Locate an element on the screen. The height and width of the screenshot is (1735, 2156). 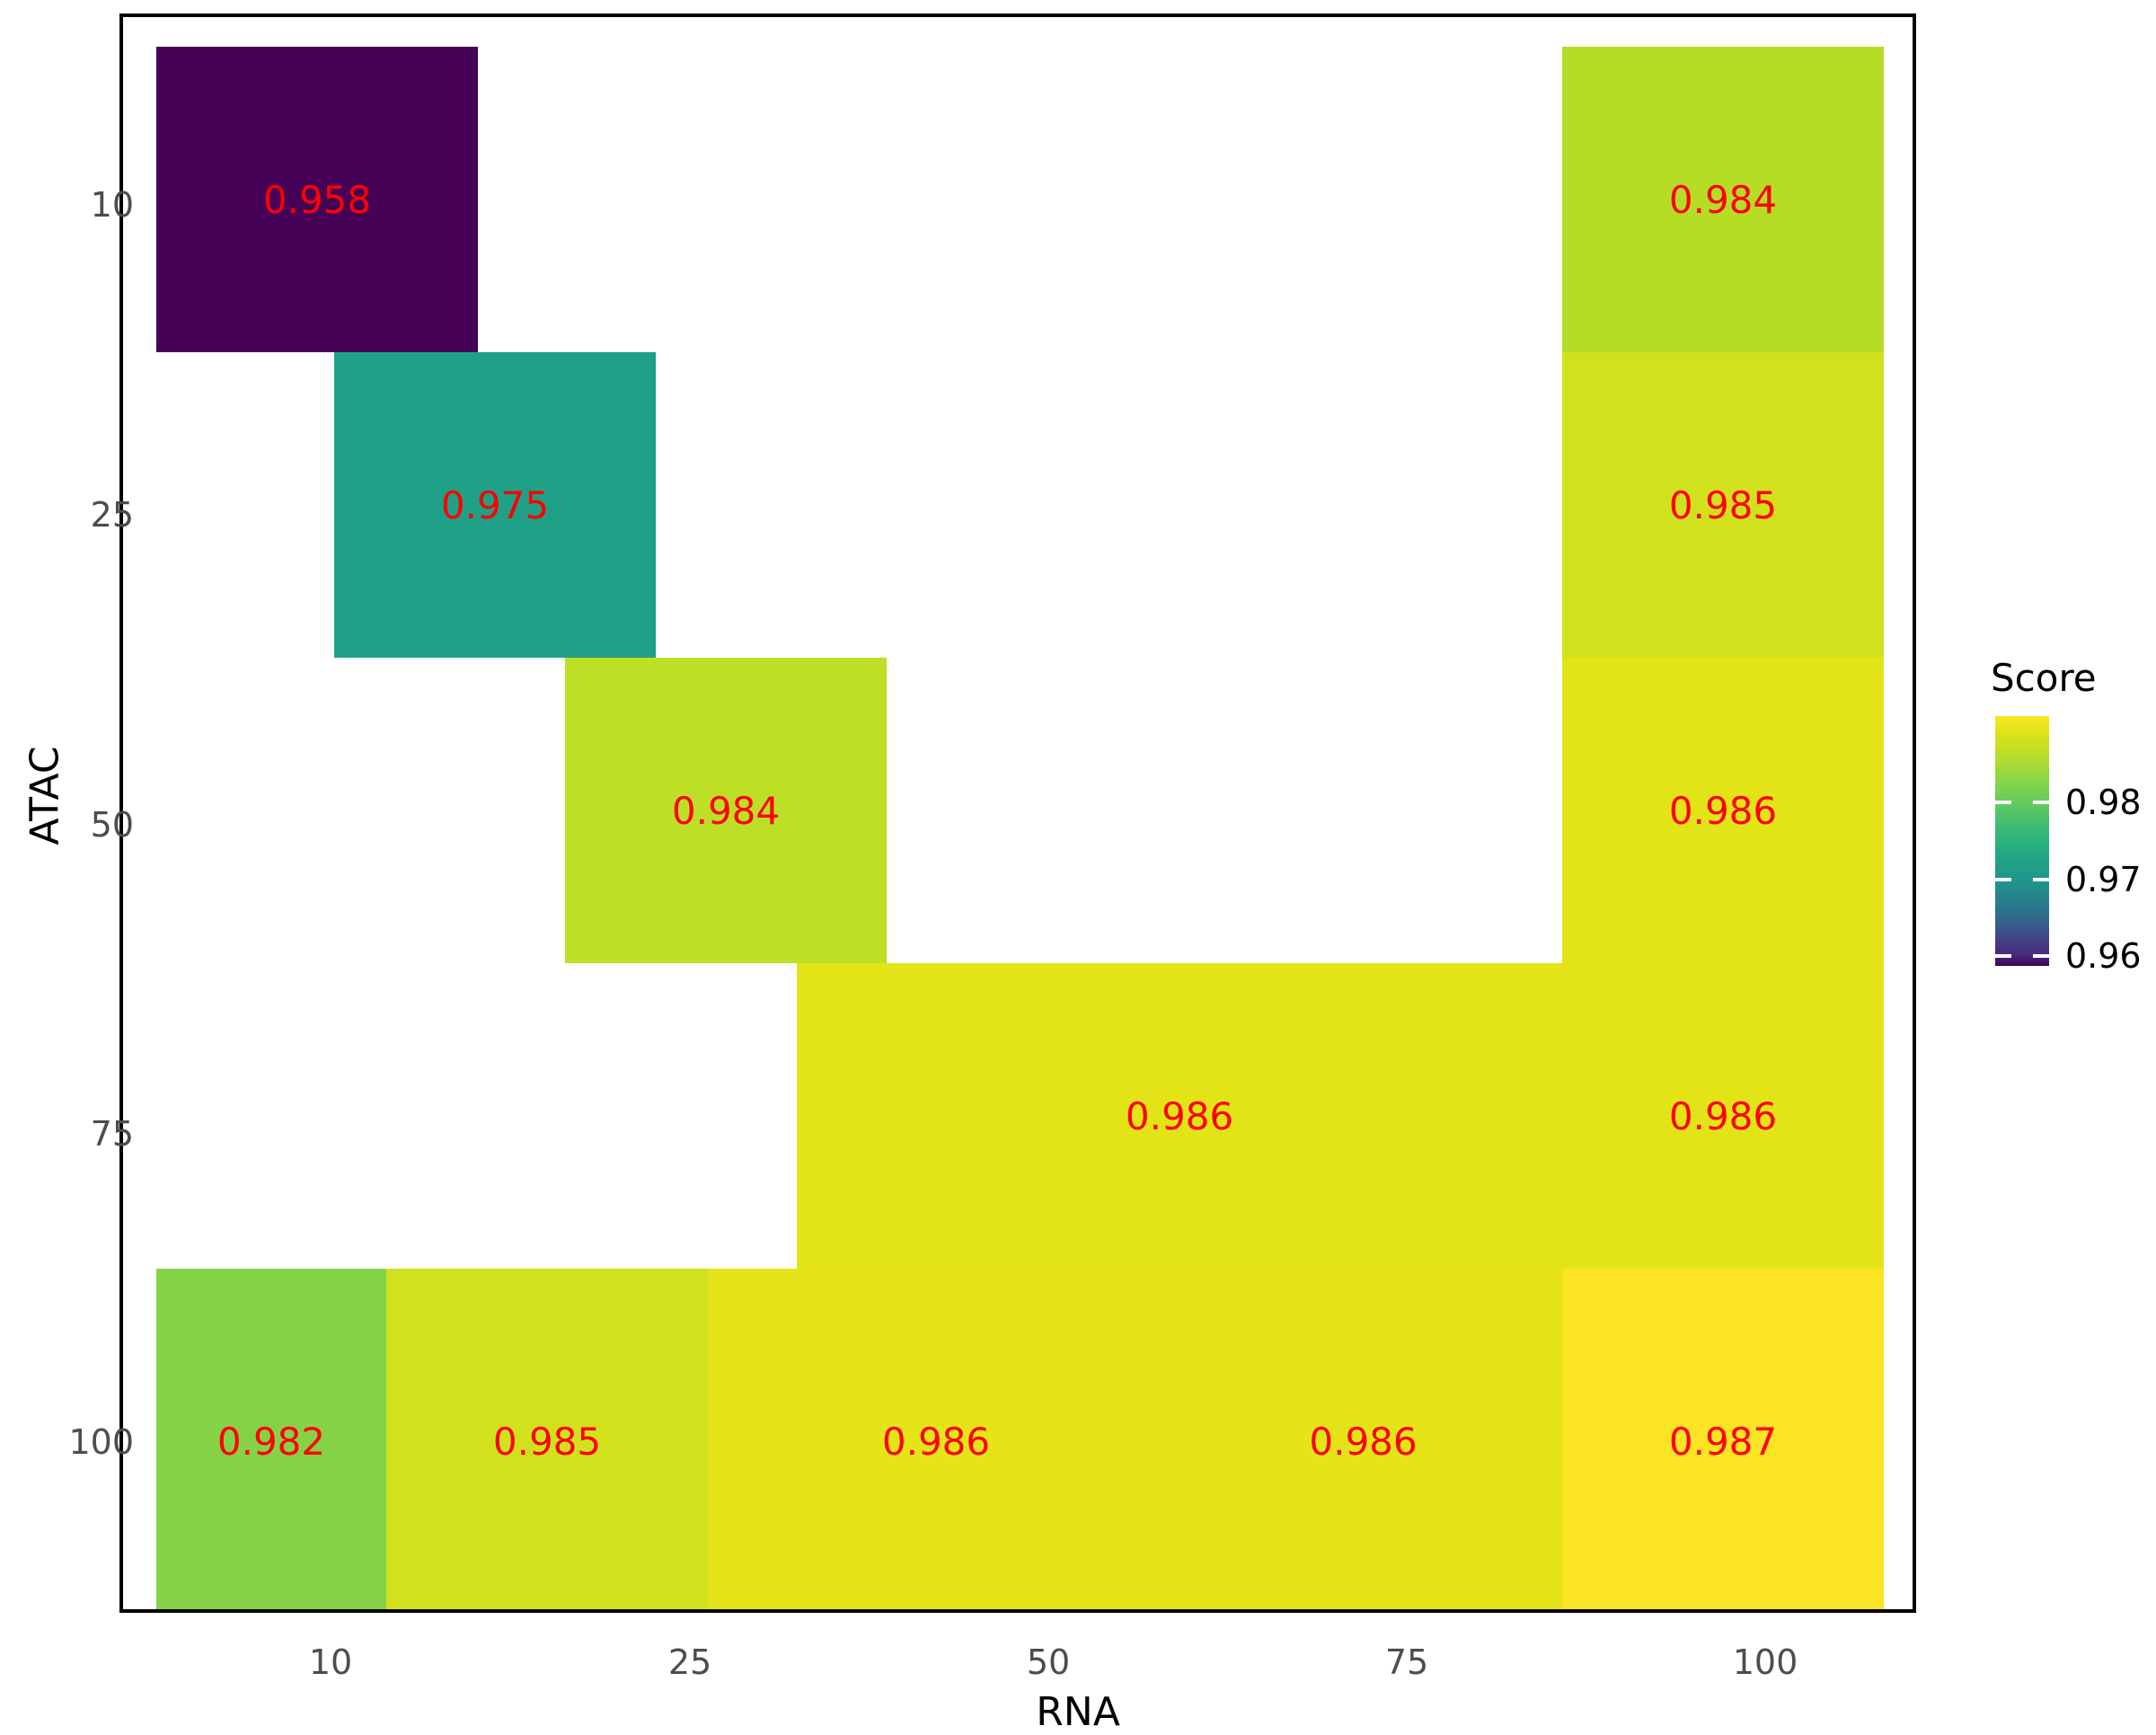
cell-100-50: 0.986 is located at coordinates (936, 1439).